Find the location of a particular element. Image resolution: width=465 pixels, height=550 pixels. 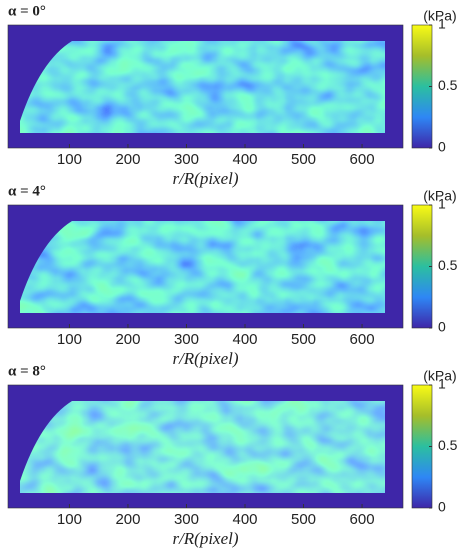

panel-title: α = 8° is located at coordinates (27, 371).